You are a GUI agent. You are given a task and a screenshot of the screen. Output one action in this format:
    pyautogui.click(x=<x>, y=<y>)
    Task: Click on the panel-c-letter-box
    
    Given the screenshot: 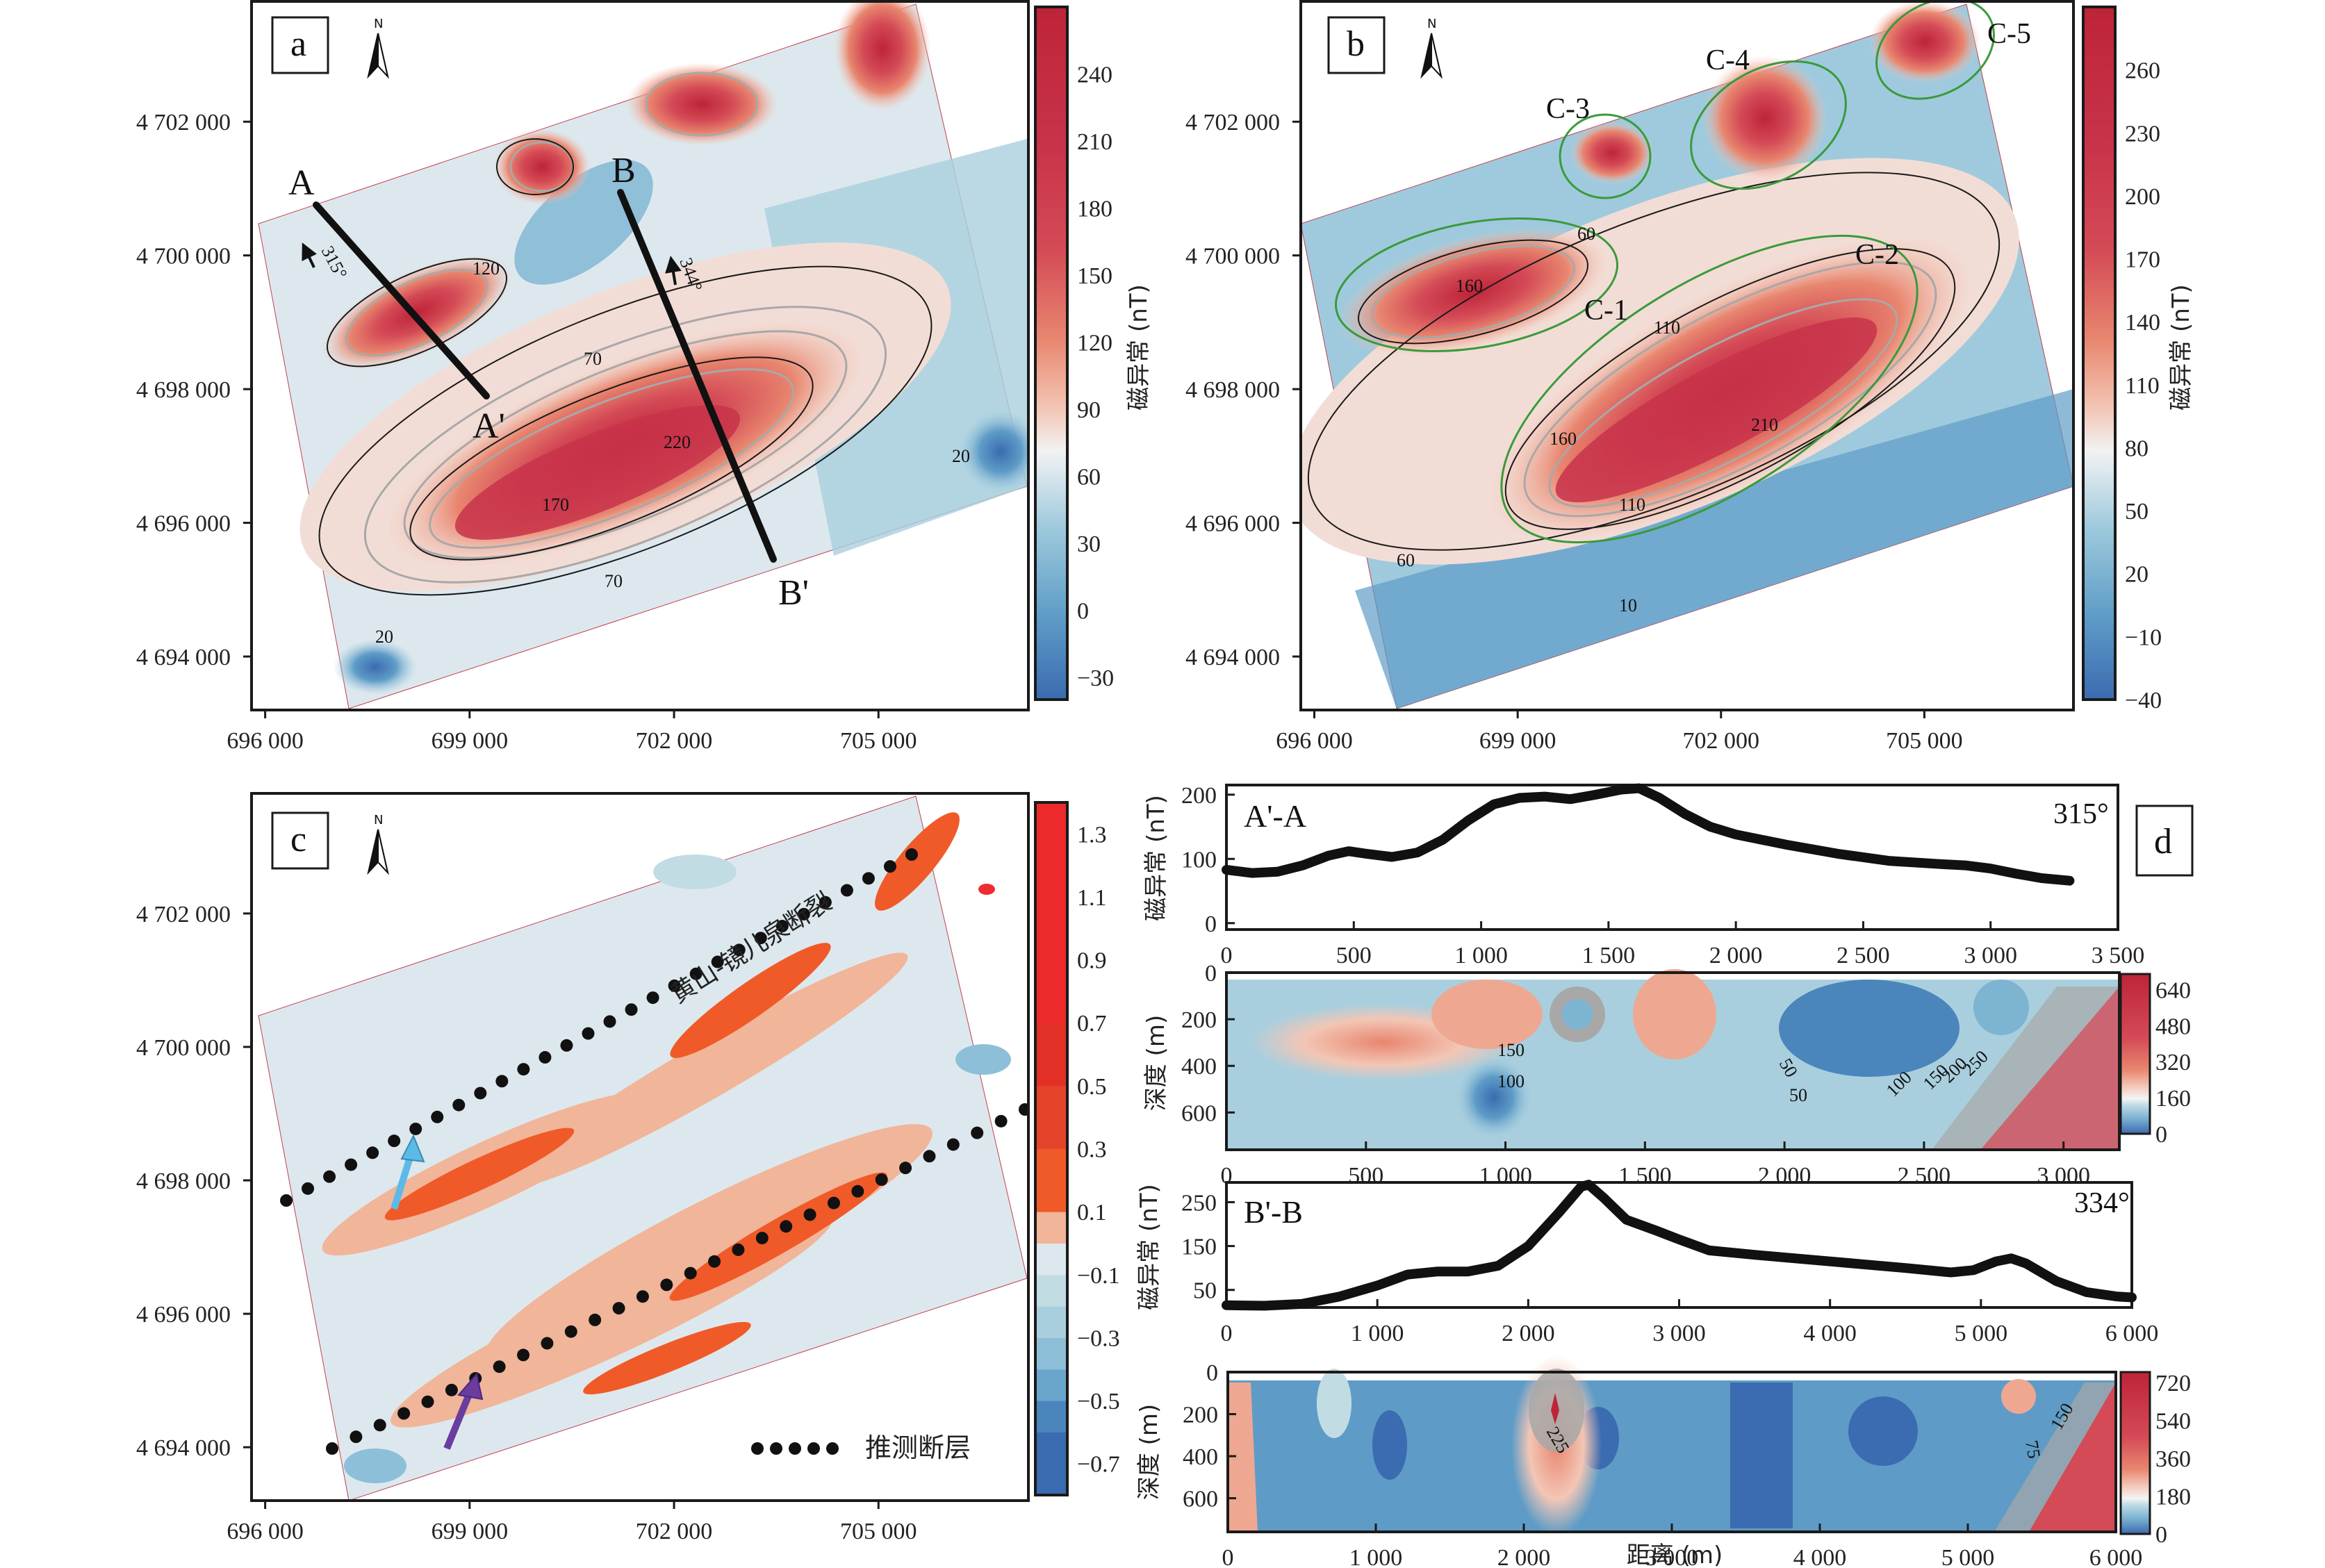 What is the action you would take?
    pyautogui.click(x=300, y=840)
    